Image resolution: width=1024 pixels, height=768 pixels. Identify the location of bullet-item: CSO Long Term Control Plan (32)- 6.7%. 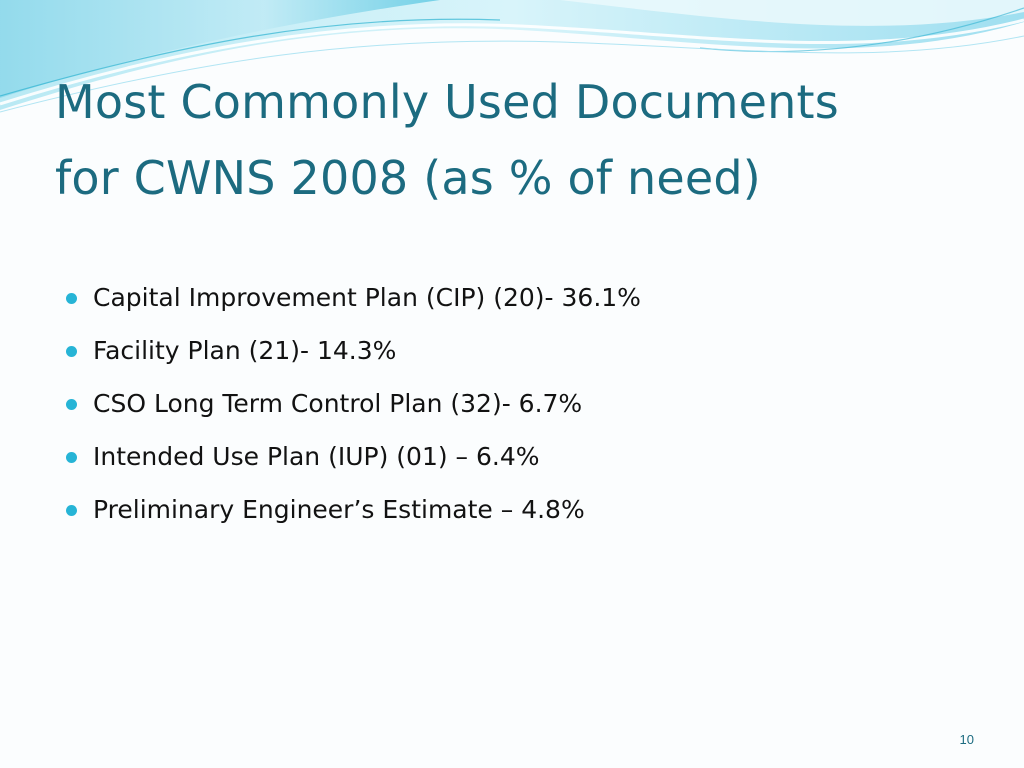
(514, 410).